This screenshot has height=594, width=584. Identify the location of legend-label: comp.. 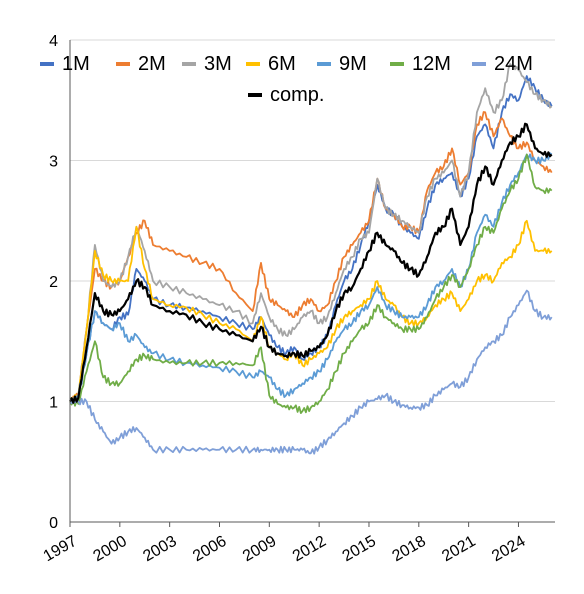
(297, 95).